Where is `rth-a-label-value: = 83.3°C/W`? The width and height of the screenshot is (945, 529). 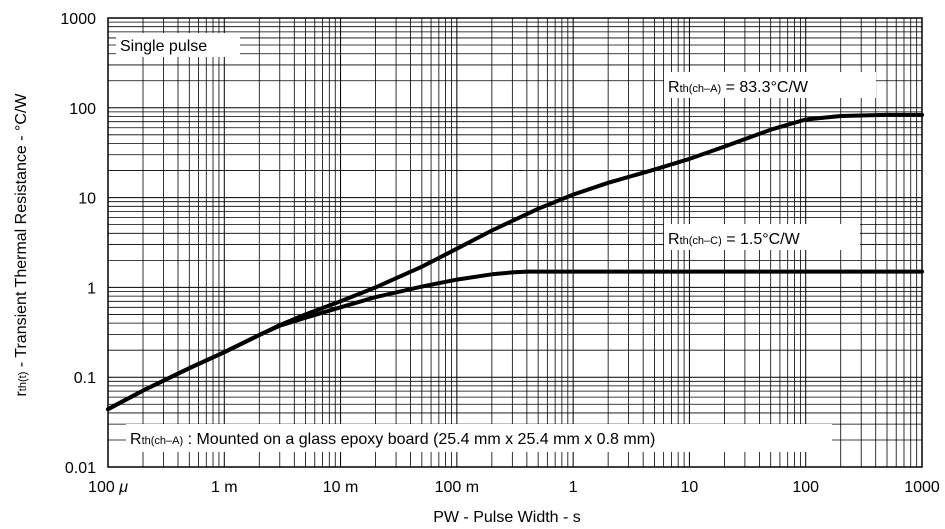 rth-a-label-value: = 83.3°C/W is located at coordinates (765, 87).